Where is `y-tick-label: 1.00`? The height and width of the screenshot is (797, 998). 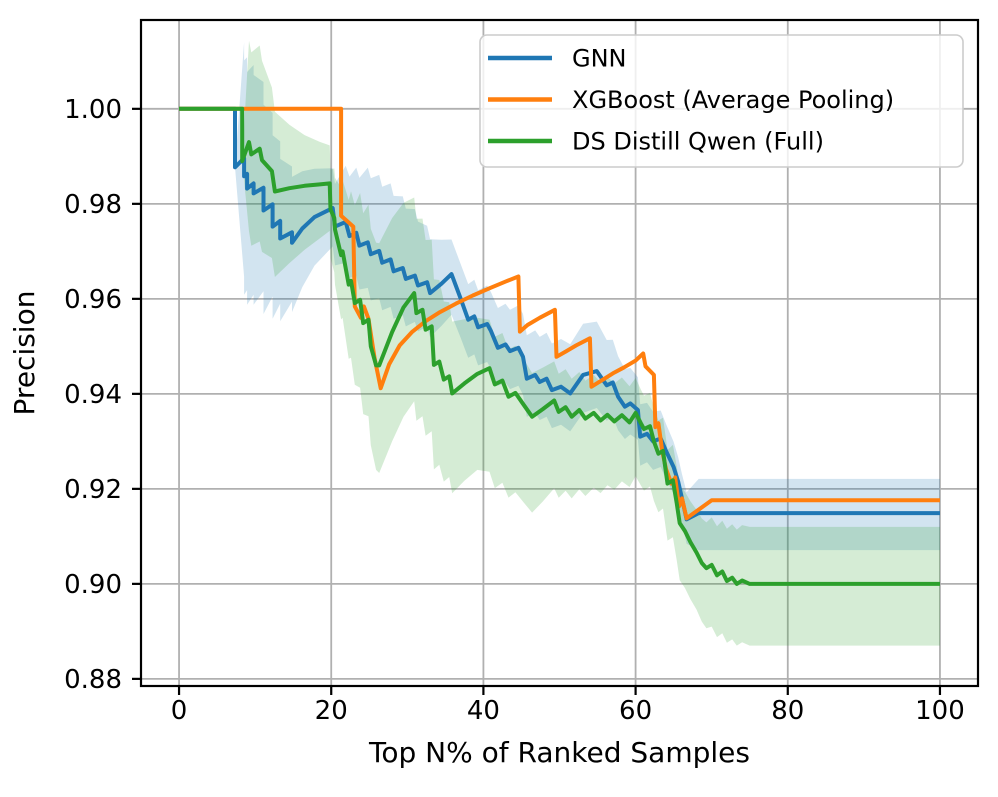 y-tick-label: 1.00 is located at coordinates (93, 110).